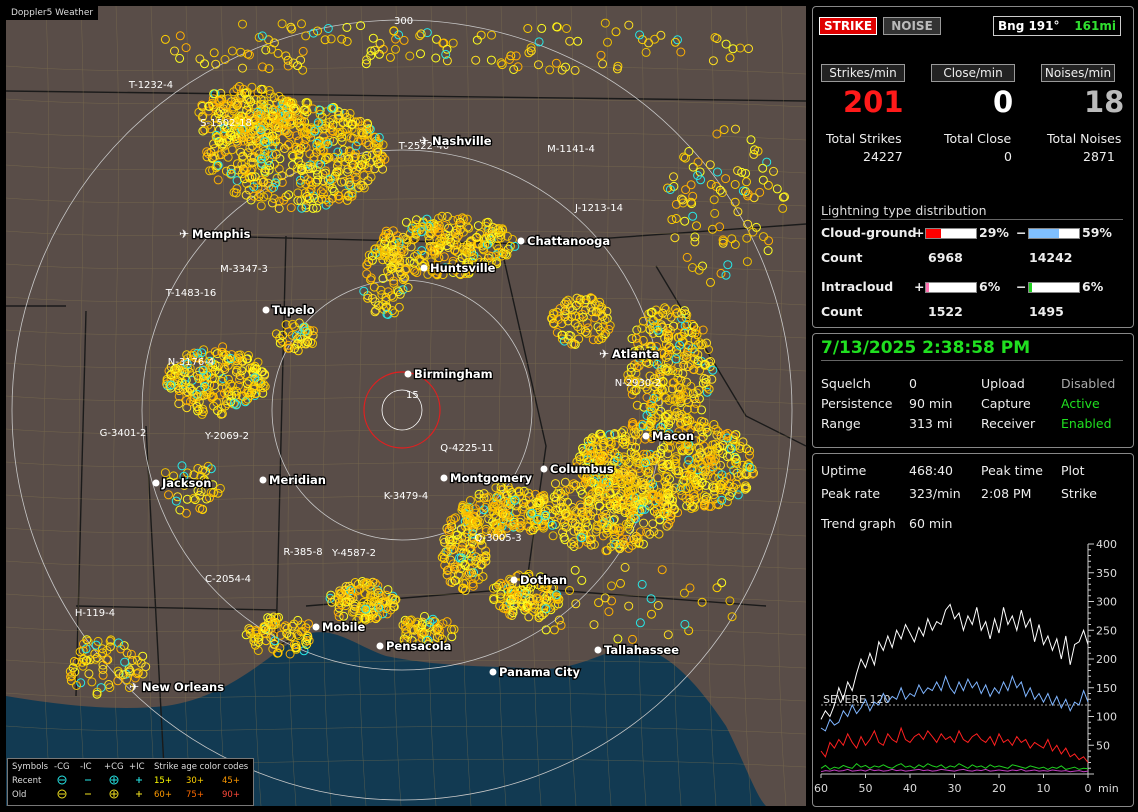 The height and width of the screenshot is (812, 1138). What do you see at coordinates (848, 26) in the screenshot?
I see `strike-toggle-button: STRIKE` at bounding box center [848, 26].